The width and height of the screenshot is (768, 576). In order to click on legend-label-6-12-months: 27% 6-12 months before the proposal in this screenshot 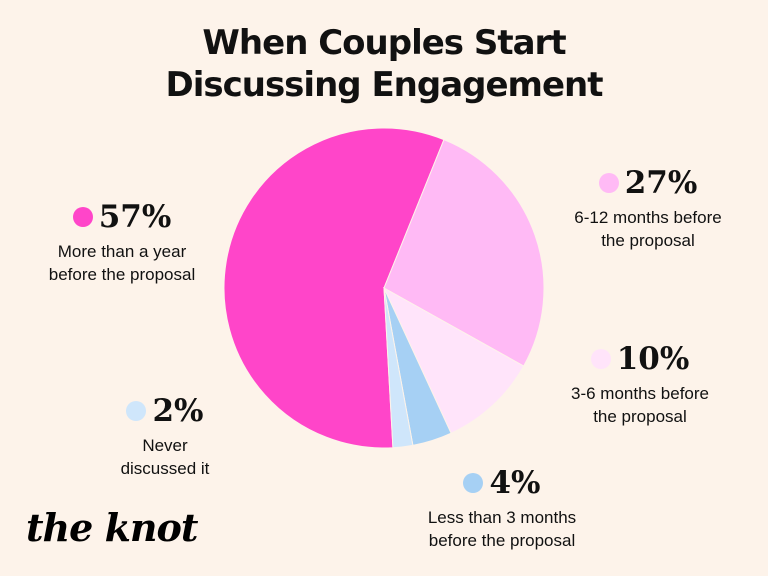, I will do `click(648, 209)`.